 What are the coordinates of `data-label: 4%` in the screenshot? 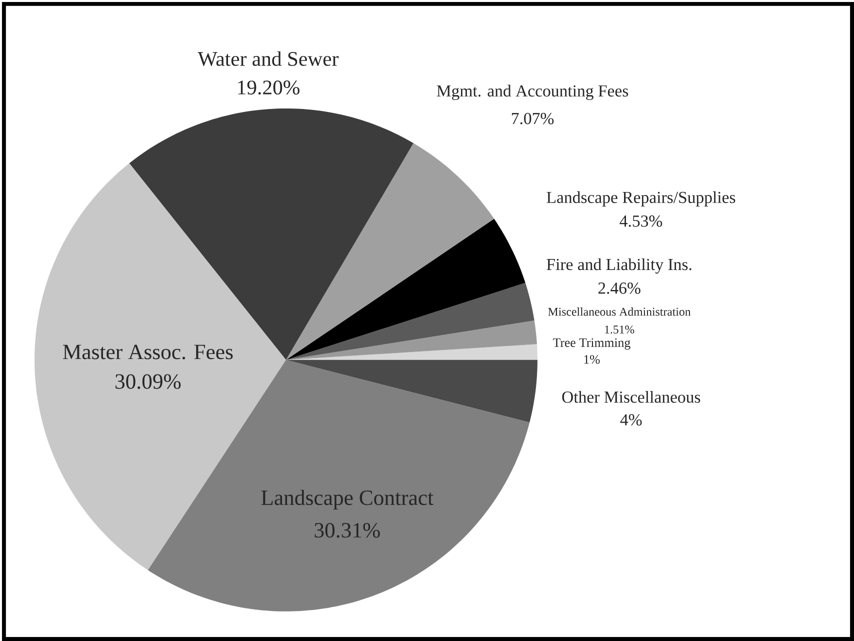 It's located at (631, 420).